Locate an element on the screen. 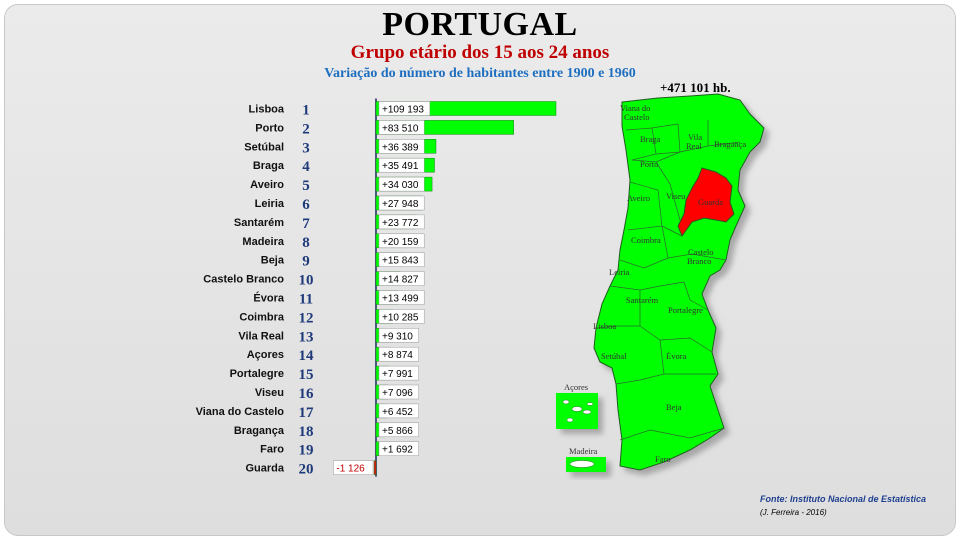 This screenshot has height=540, width=960. rank-label: 10 is located at coordinates (306, 281).